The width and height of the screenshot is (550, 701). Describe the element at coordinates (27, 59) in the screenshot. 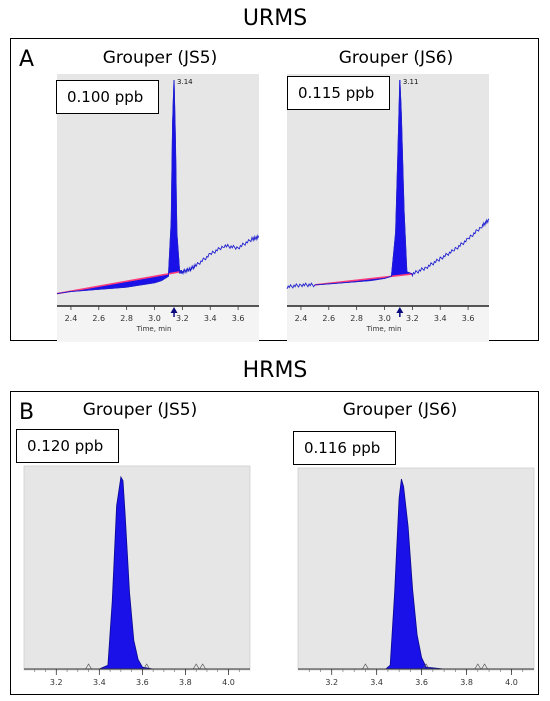

I see `panel-letter-a: A` at that location.